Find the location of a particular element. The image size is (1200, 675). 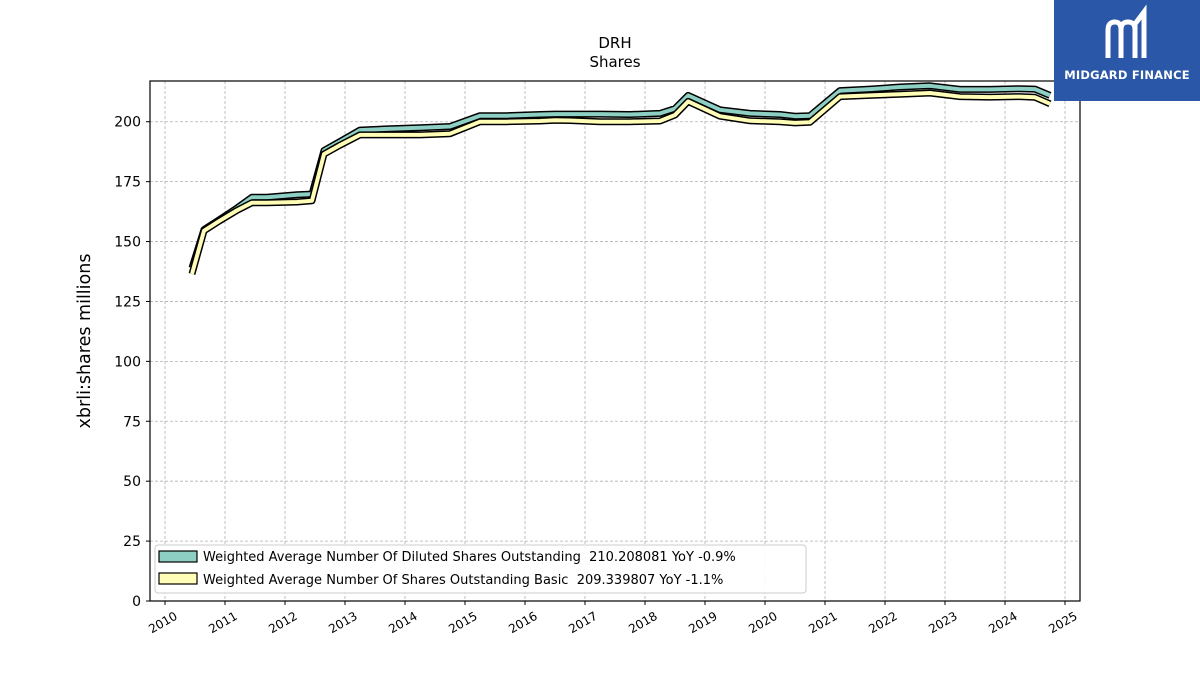

x-tick-label: 2017 is located at coordinates (582, 622).